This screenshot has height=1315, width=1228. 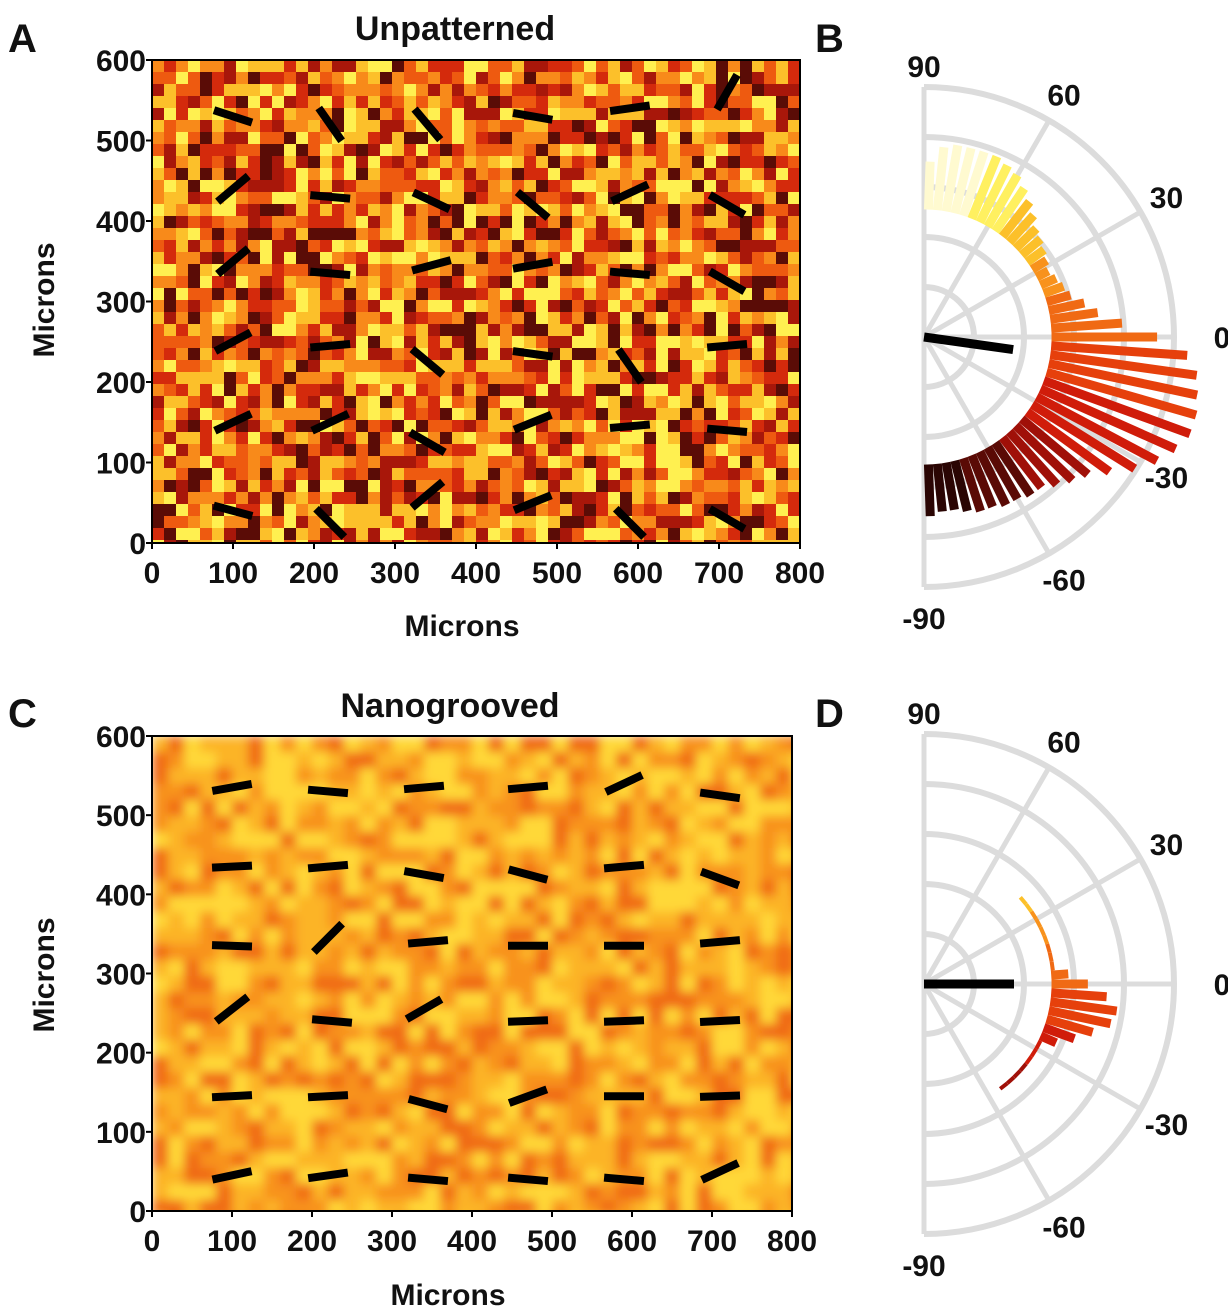 What do you see at coordinates (1221, 338) in the screenshot?
I see `polar-angle-label: 0` at bounding box center [1221, 338].